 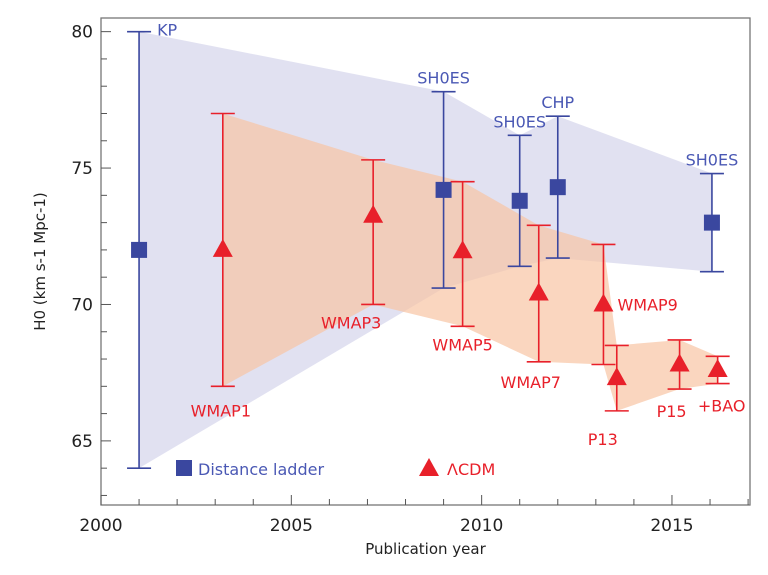 What do you see at coordinates (221, 410) in the screenshot?
I see `point-label: WMAP1` at bounding box center [221, 410].